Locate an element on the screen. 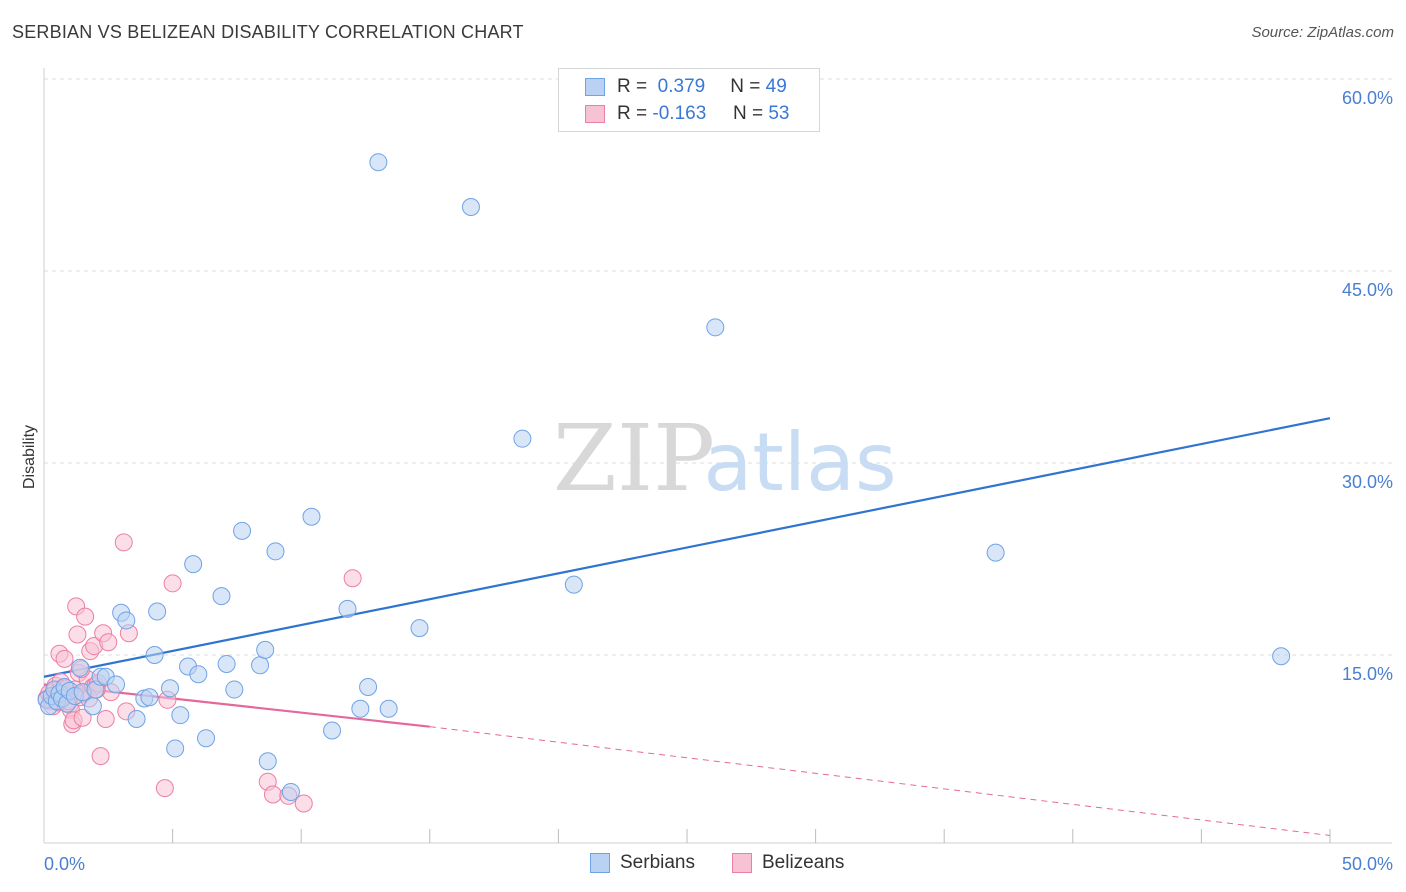 The image size is (1406, 892). legend-n-belizeans: 53 is located at coordinates (779, 113).